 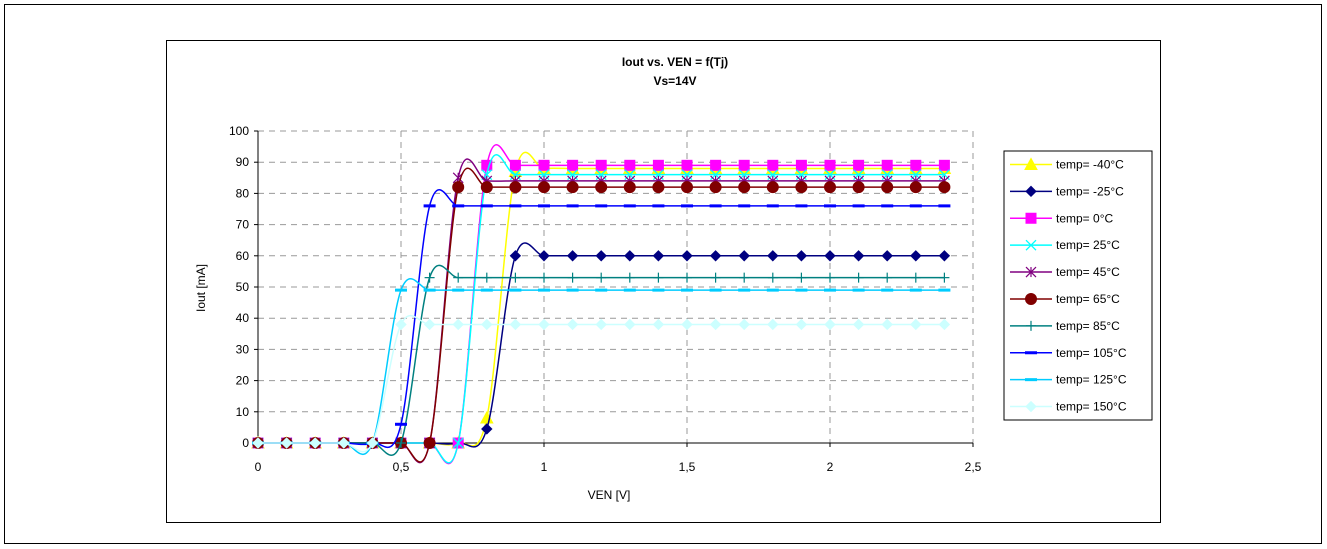 I want to click on legend-item: temp= 125°C, so click(x=1068, y=380).